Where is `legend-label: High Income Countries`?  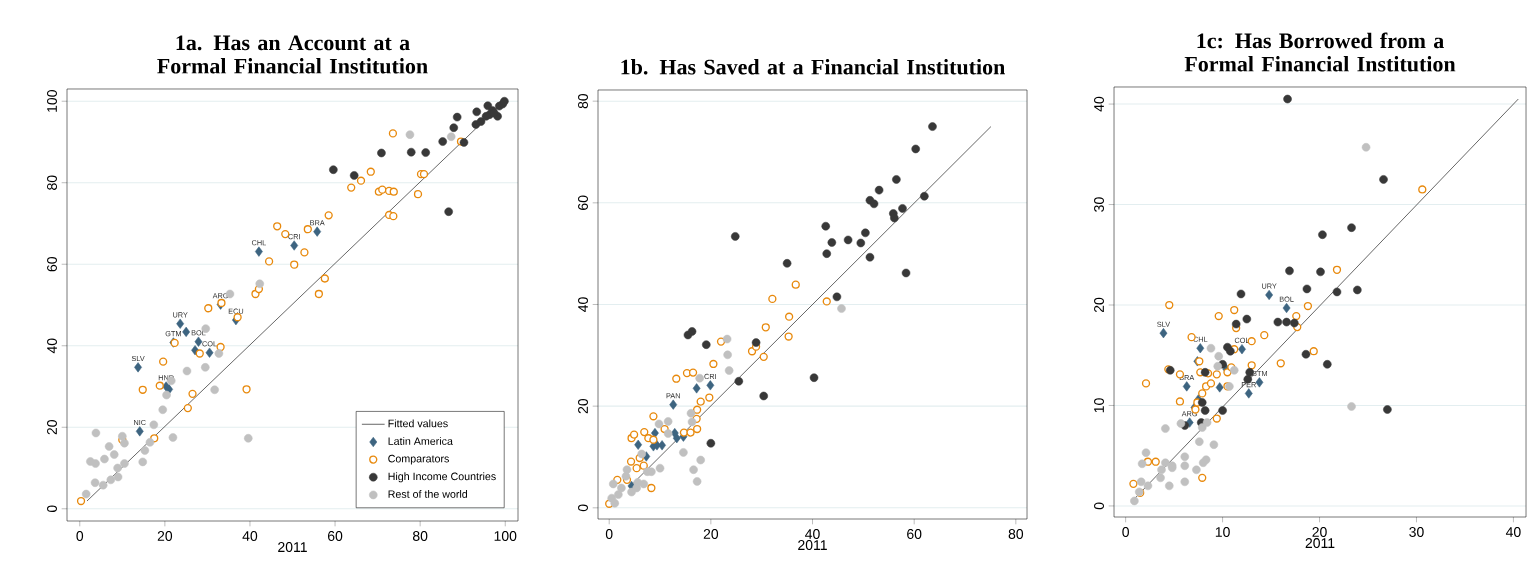
legend-label: High Income Countries is located at coordinates (442, 477).